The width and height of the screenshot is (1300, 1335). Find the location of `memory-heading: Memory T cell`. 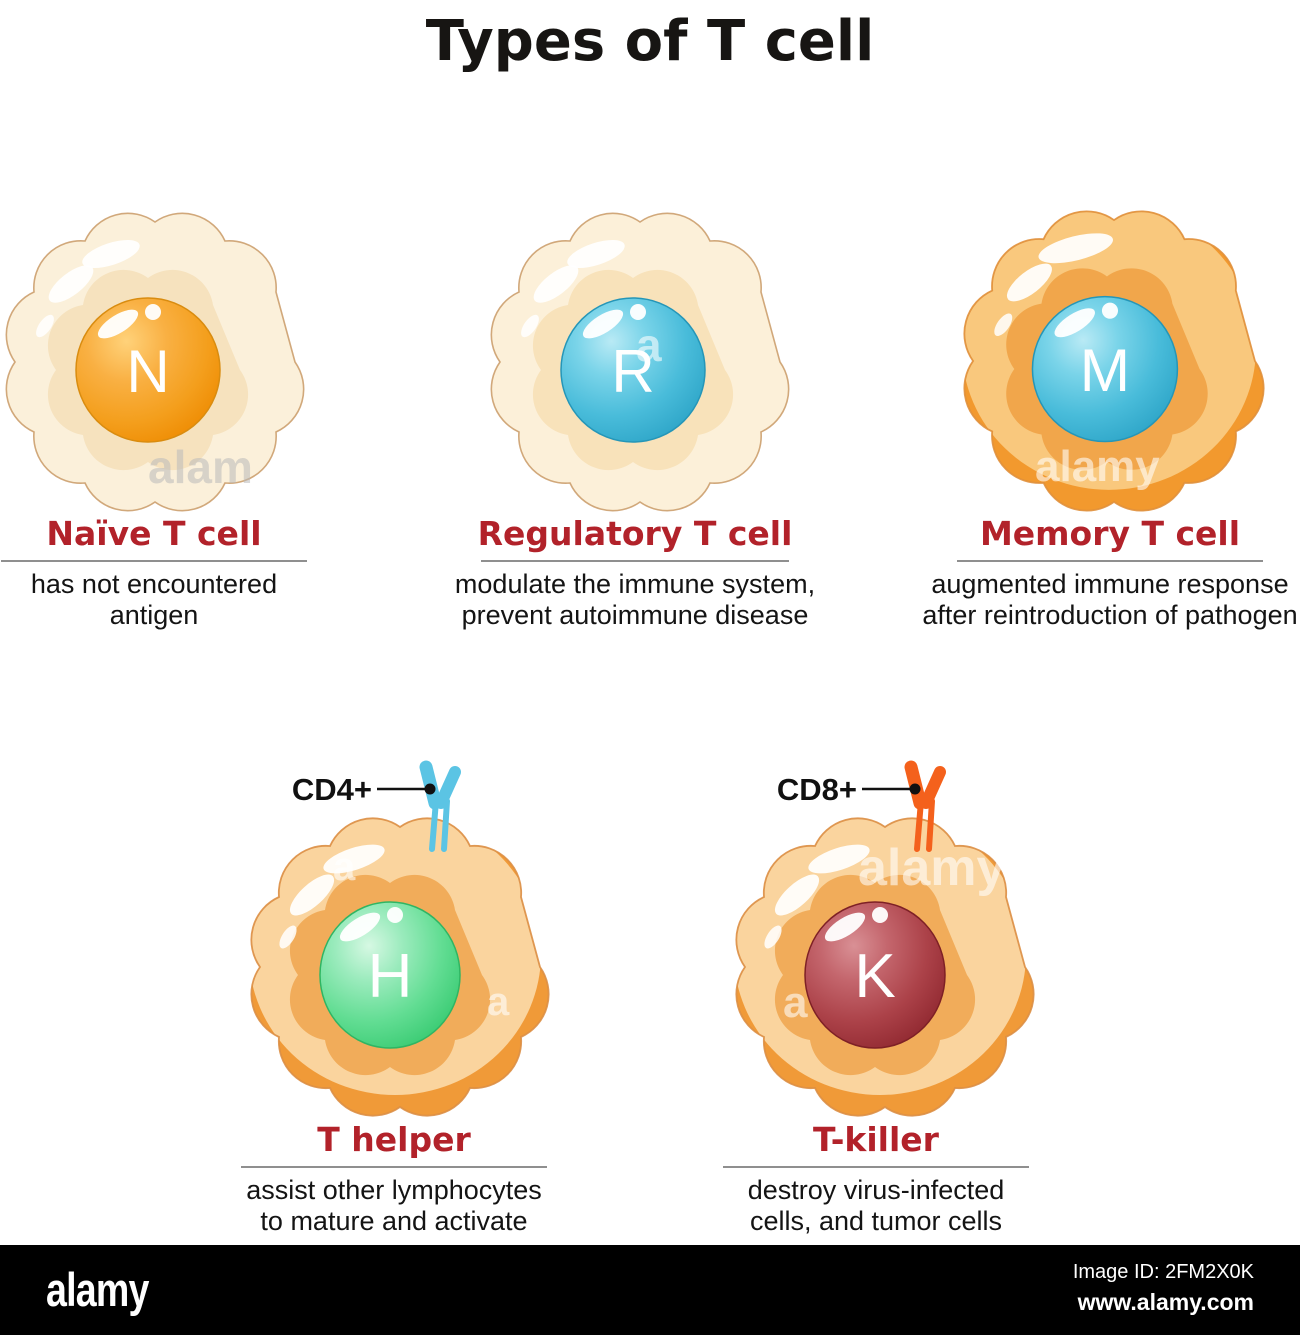

memory-heading: Memory T cell is located at coordinates (1110, 533).